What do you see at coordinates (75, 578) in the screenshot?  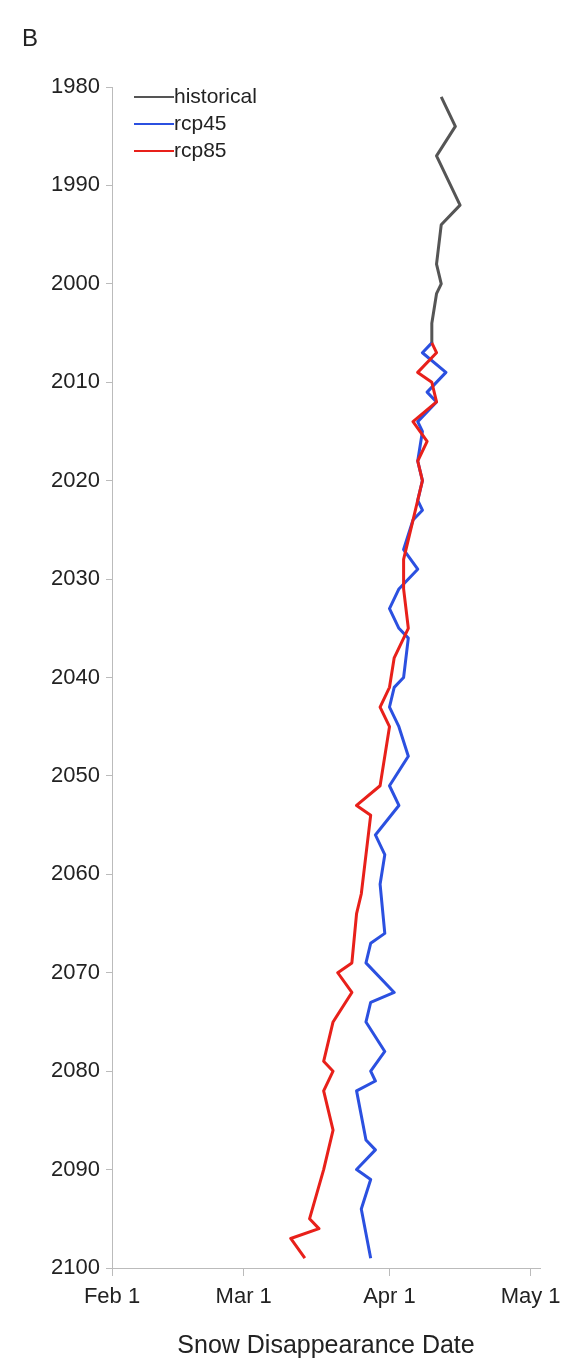 I see `y-tick-label: 2030` at bounding box center [75, 578].